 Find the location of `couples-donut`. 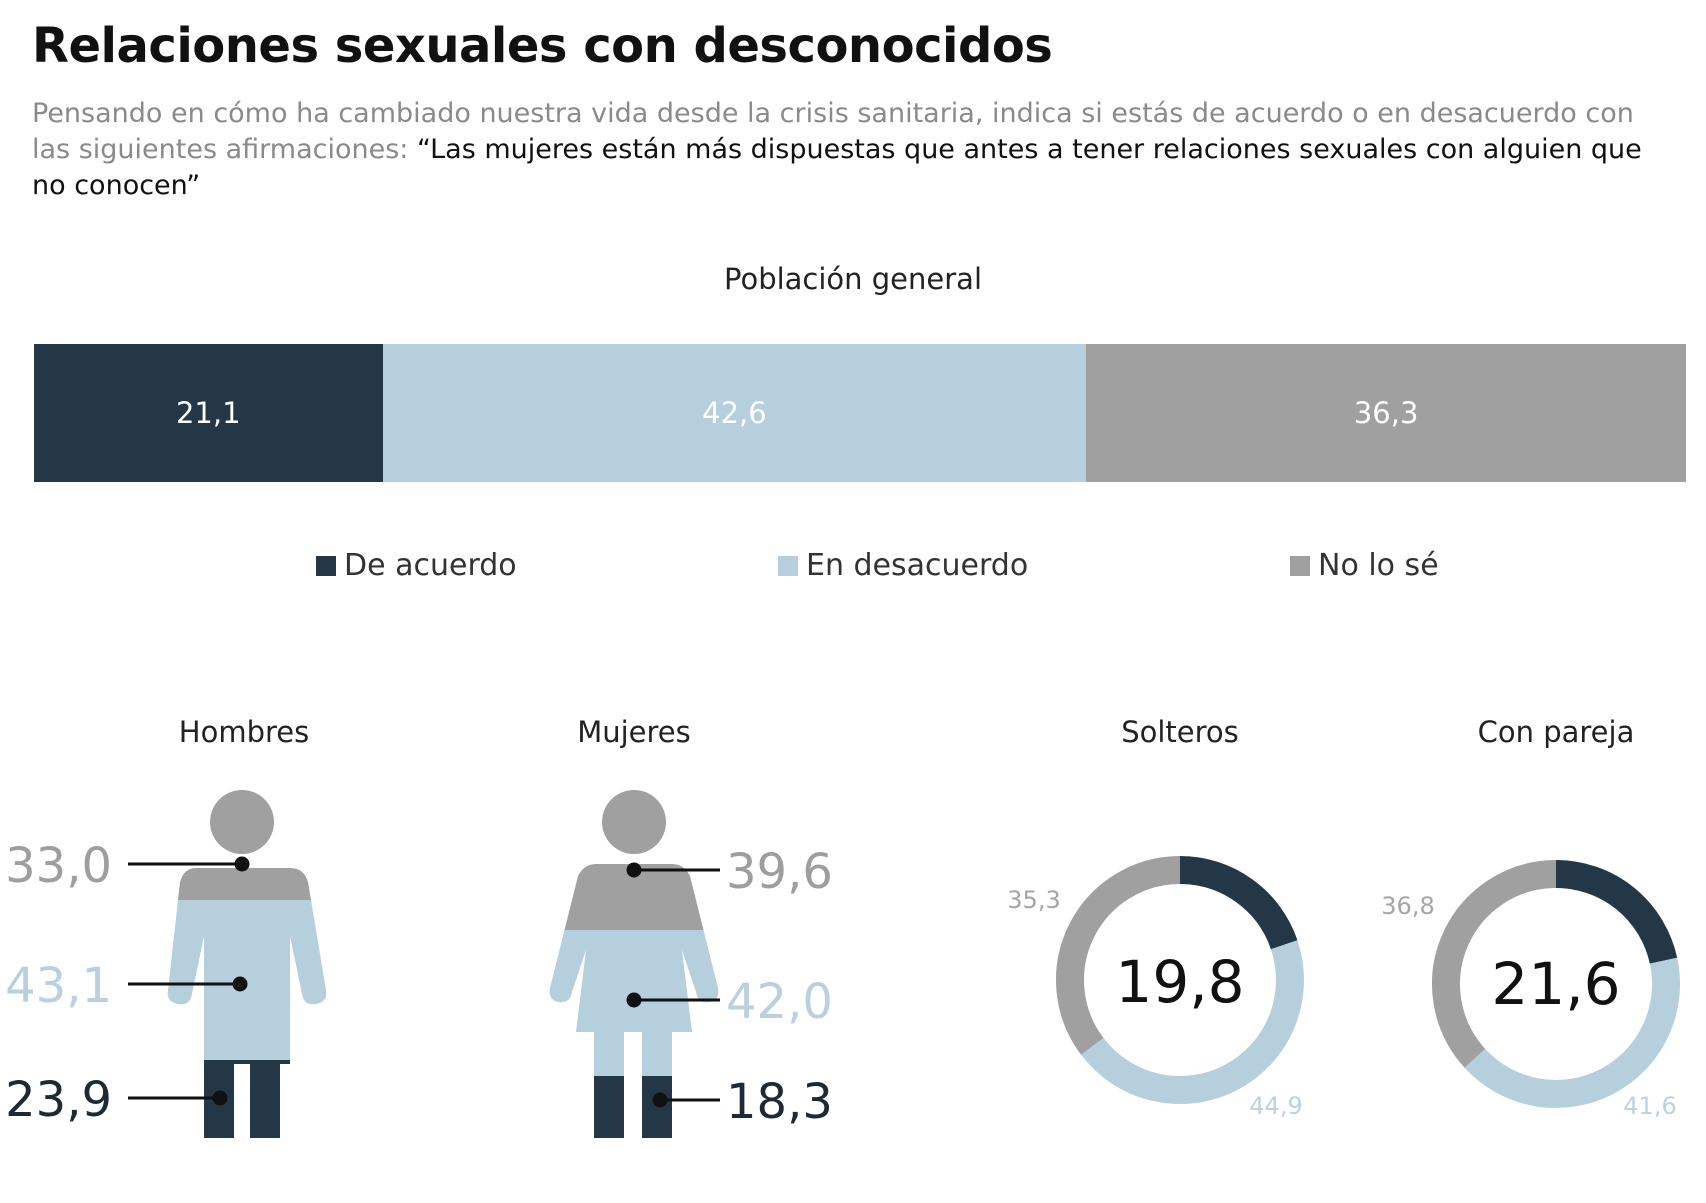

couples-donut is located at coordinates (1556, 984).